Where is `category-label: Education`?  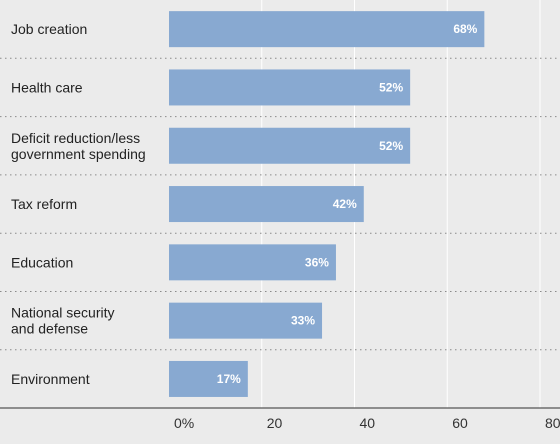 category-label: Education is located at coordinates (42, 262).